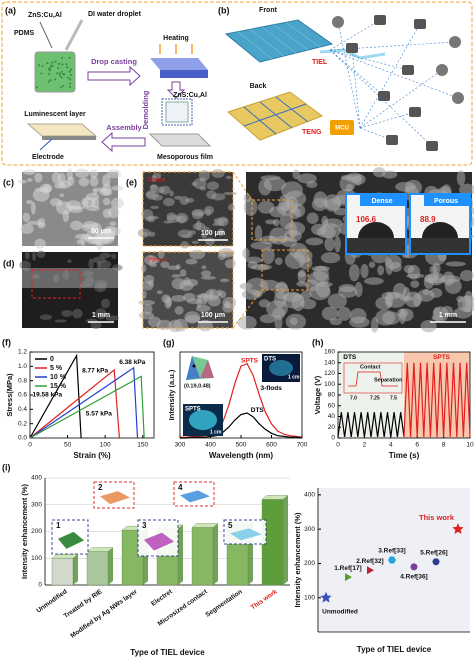  I want to click on zoom-box, so click(177, 112).